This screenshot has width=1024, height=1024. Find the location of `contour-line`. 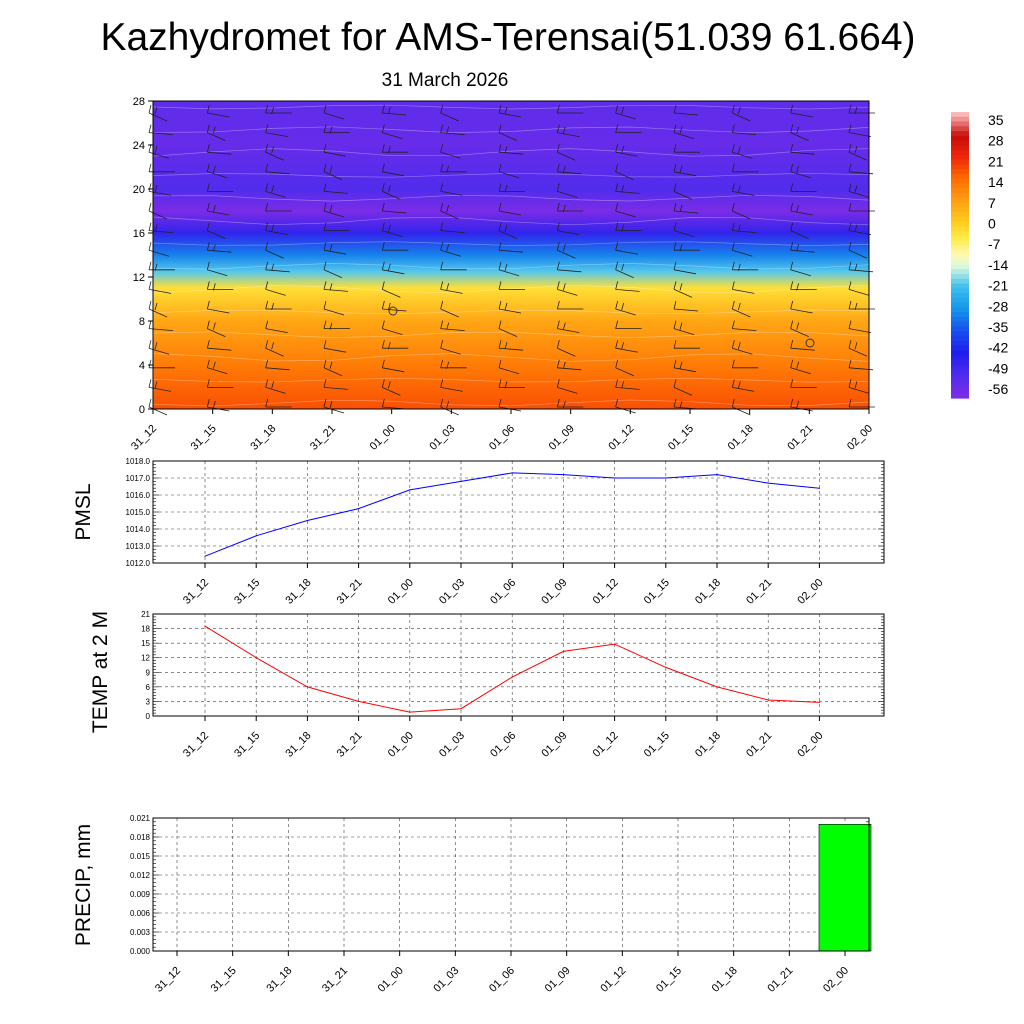

contour-line is located at coordinates (511, 107).